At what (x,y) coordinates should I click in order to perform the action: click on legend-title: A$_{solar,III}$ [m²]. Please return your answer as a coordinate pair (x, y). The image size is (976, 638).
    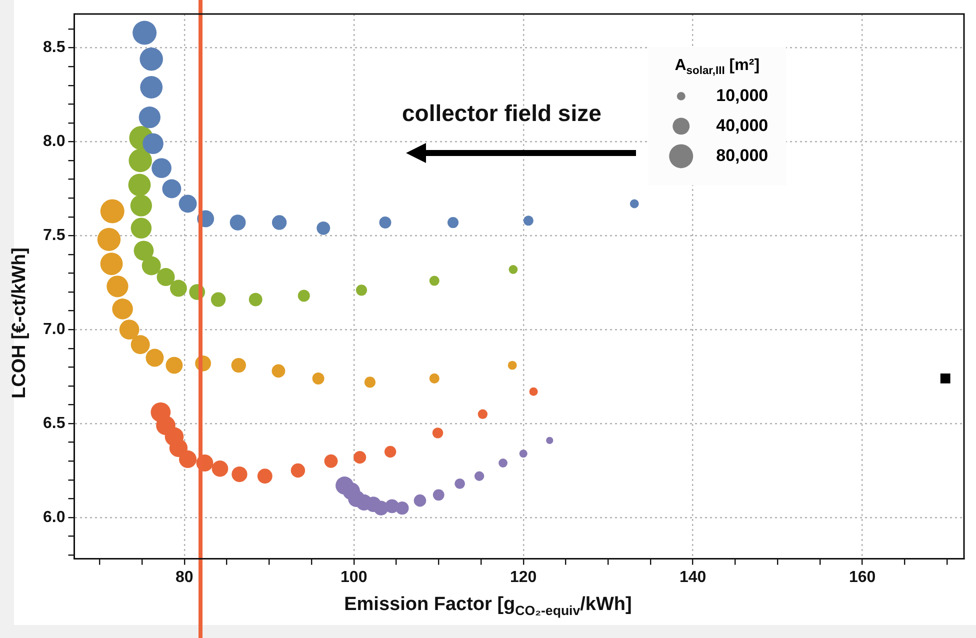
    Looking at the image, I should click on (717, 67).